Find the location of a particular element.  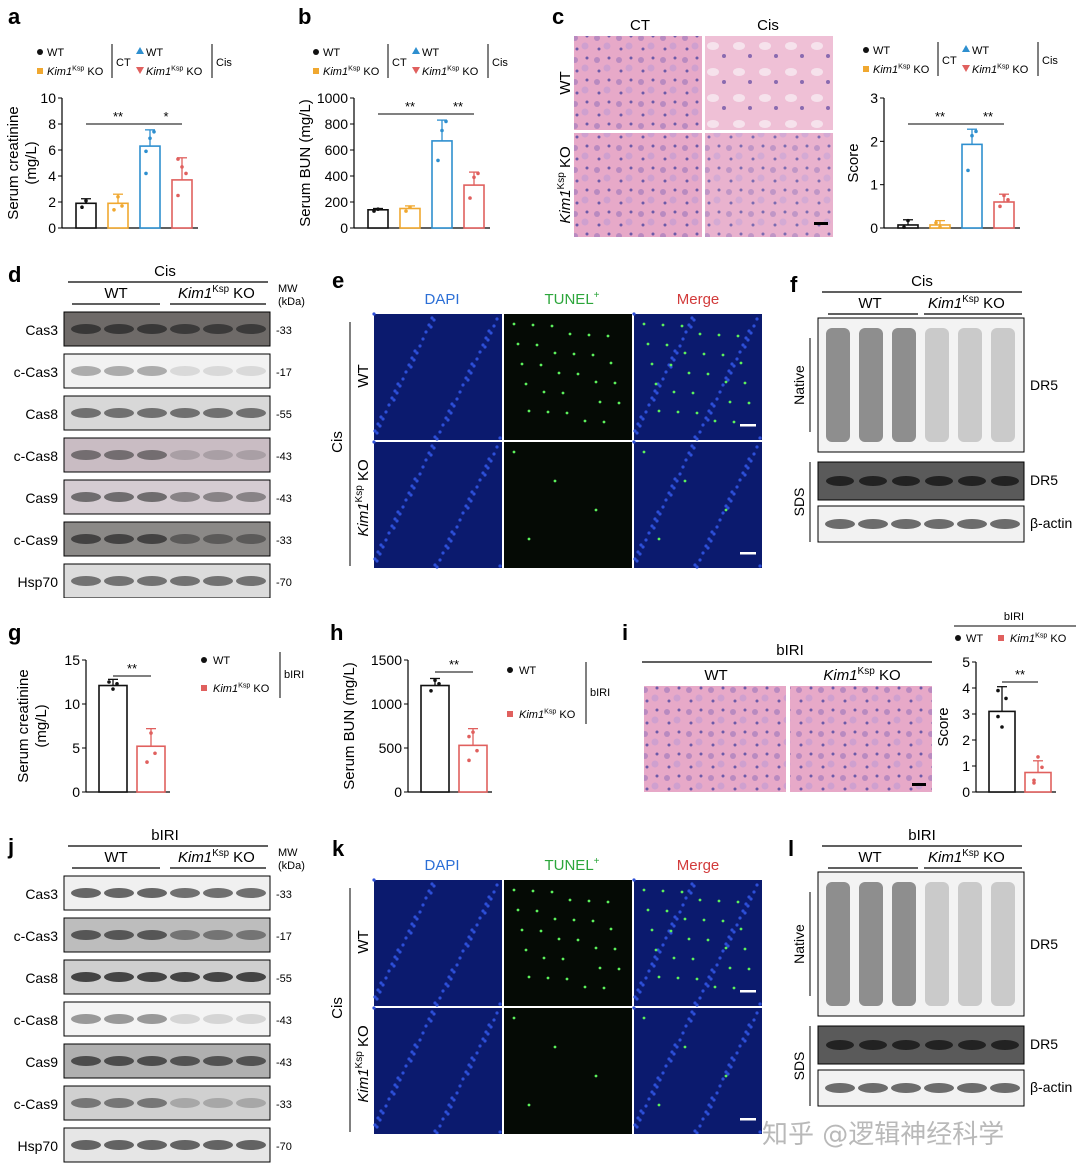

y-tick-label: 3 is located at coordinates (966, 714).